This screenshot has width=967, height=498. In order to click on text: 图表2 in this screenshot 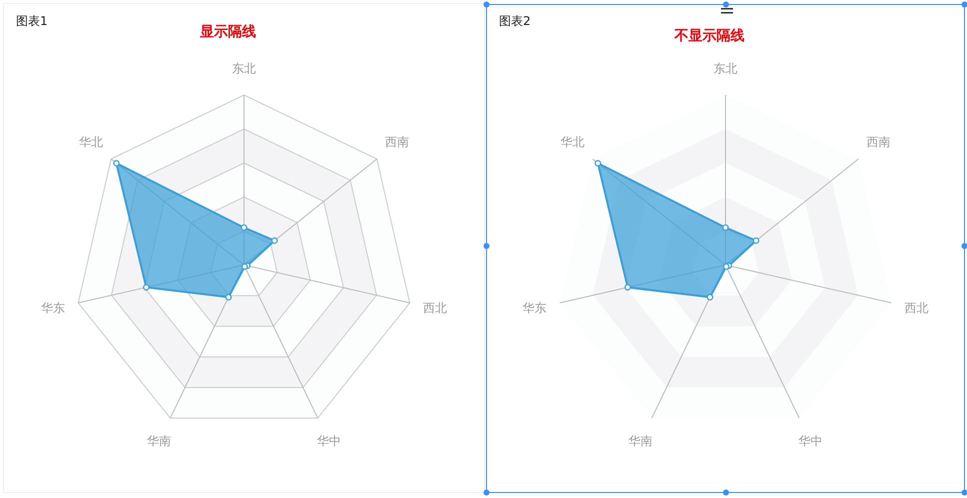, I will do `click(515, 21)`.